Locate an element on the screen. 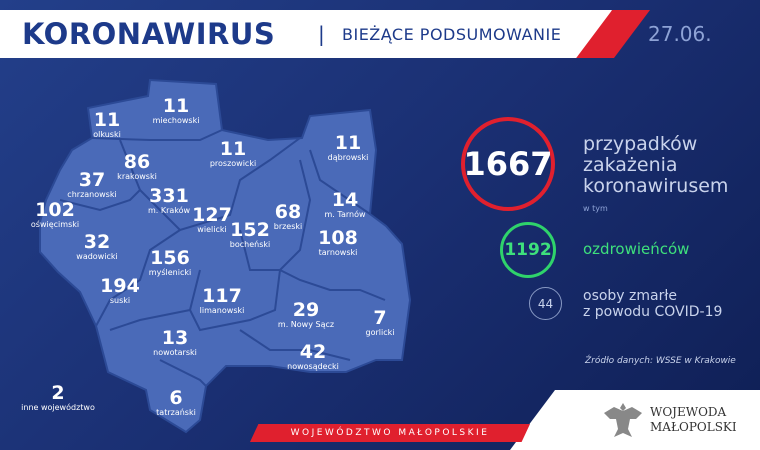 This screenshot has height=450, width=760. header-banner is located at coordinates (306, 34).